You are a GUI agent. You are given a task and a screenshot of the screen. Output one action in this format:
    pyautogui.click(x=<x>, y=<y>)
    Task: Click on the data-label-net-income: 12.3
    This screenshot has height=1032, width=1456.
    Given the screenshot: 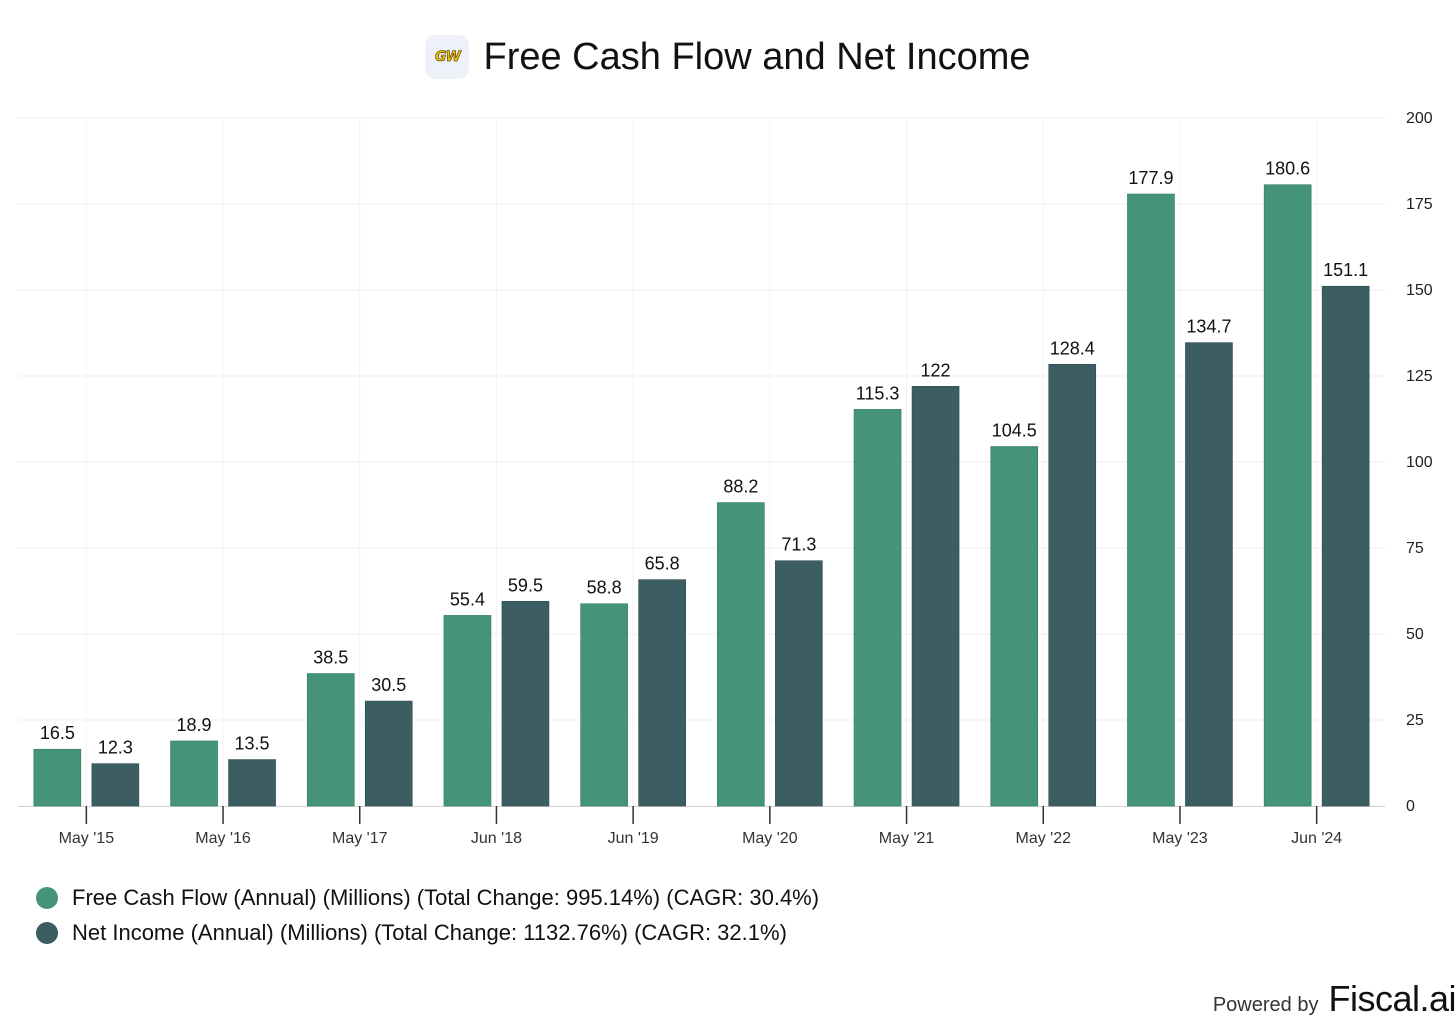 What is the action you would take?
    pyautogui.click(x=115, y=748)
    